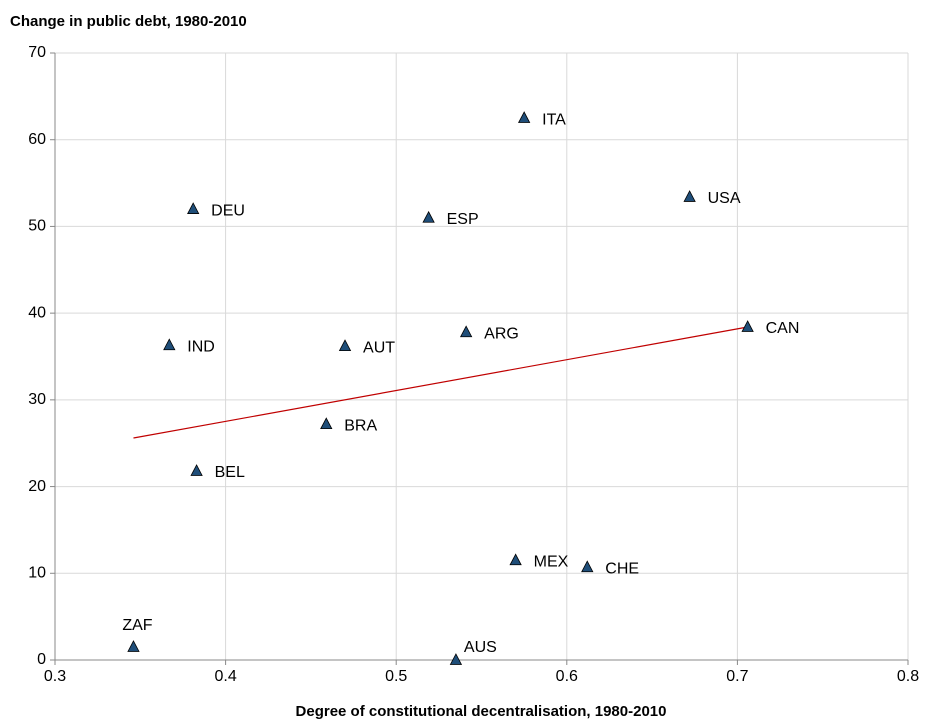  I want to click on point-label: ITA, so click(554, 119).